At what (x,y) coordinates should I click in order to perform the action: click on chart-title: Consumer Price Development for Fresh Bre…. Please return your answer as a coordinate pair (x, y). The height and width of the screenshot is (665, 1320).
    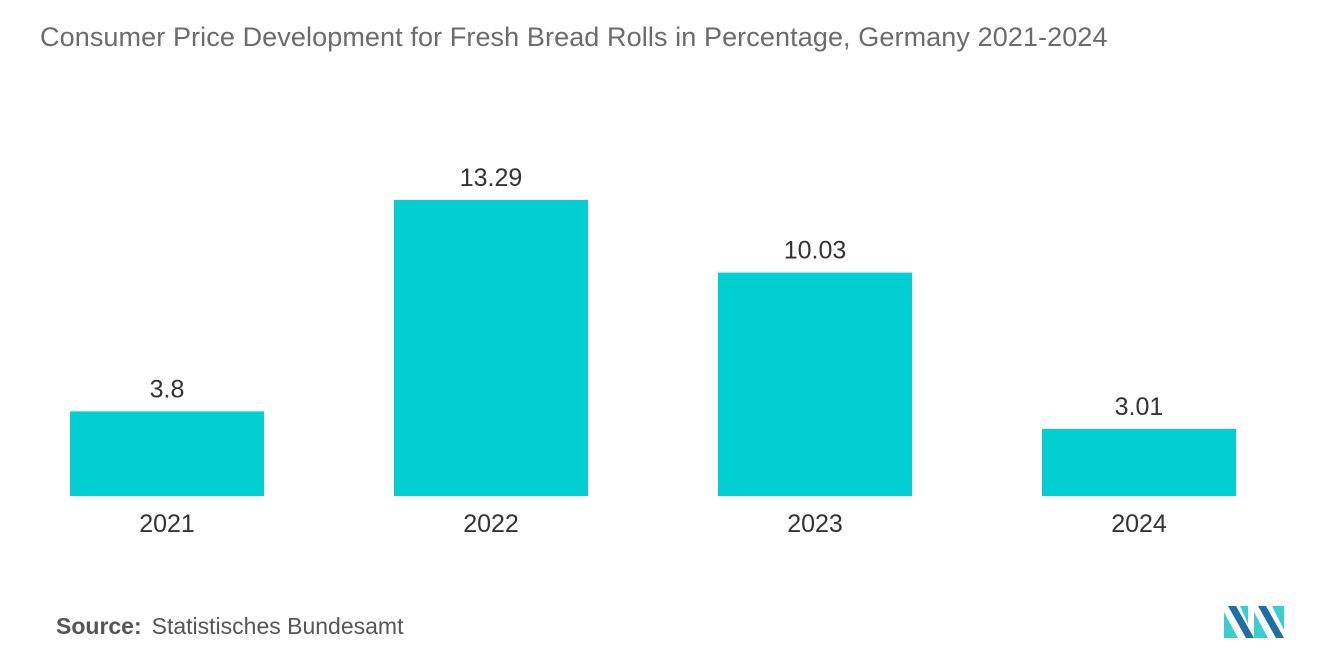
    Looking at the image, I should click on (574, 37).